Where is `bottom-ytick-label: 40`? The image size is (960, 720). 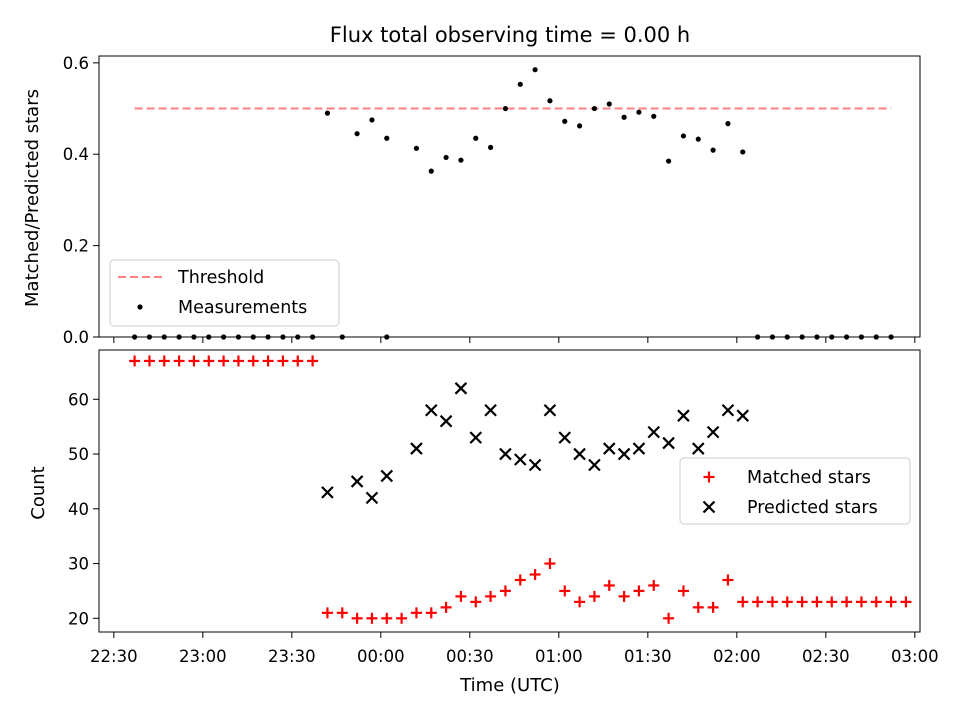 bottom-ytick-label: 40 is located at coordinates (78, 509).